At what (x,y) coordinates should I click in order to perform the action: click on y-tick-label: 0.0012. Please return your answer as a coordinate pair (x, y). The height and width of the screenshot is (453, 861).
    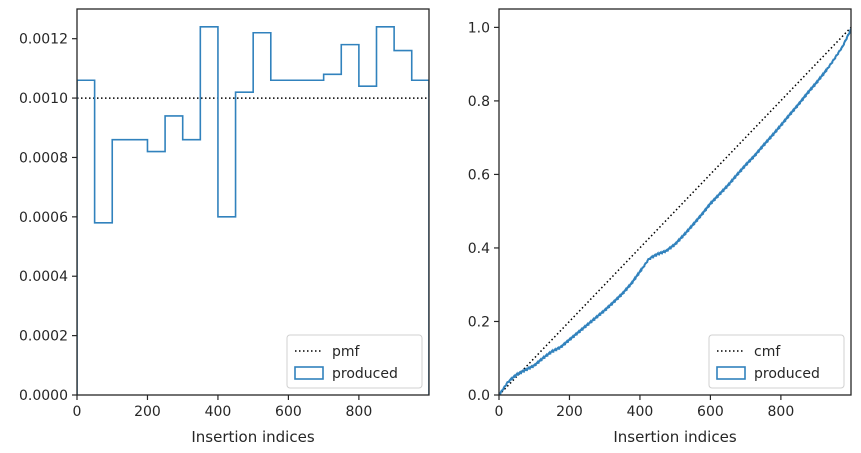
    Looking at the image, I should click on (43, 40).